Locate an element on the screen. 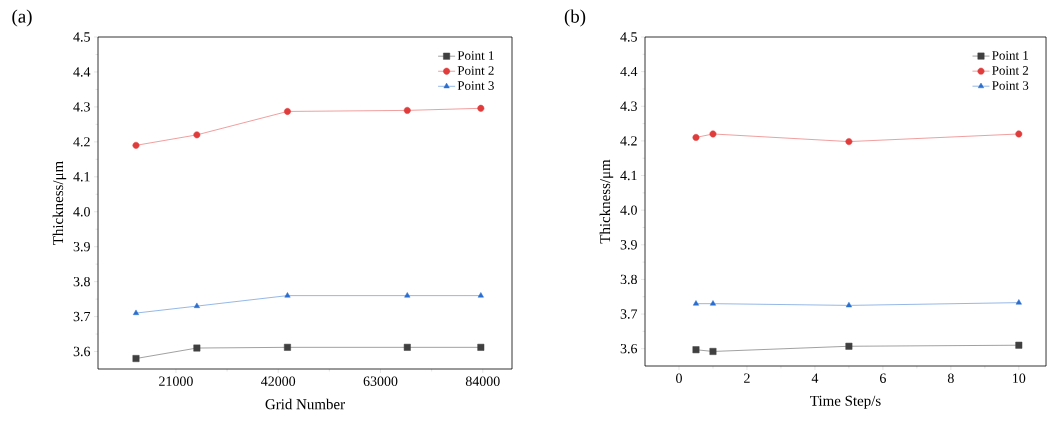  x-tick-label: 21000 is located at coordinates (176, 381).